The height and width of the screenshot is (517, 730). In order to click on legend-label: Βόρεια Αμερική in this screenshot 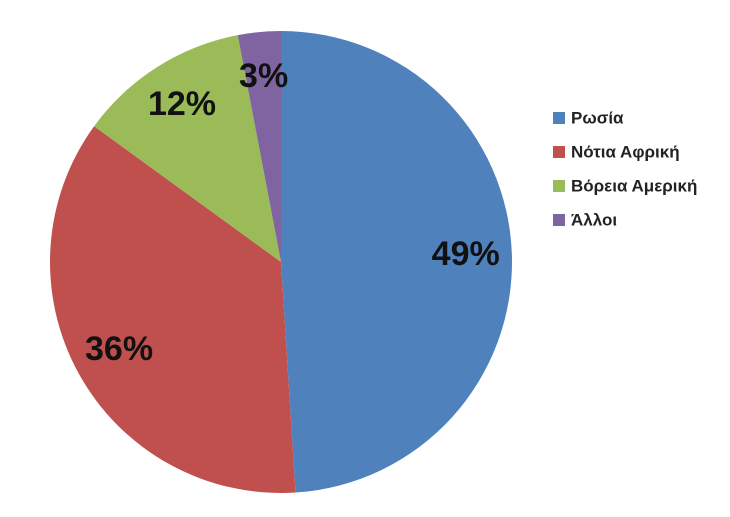, I will do `click(634, 185)`.